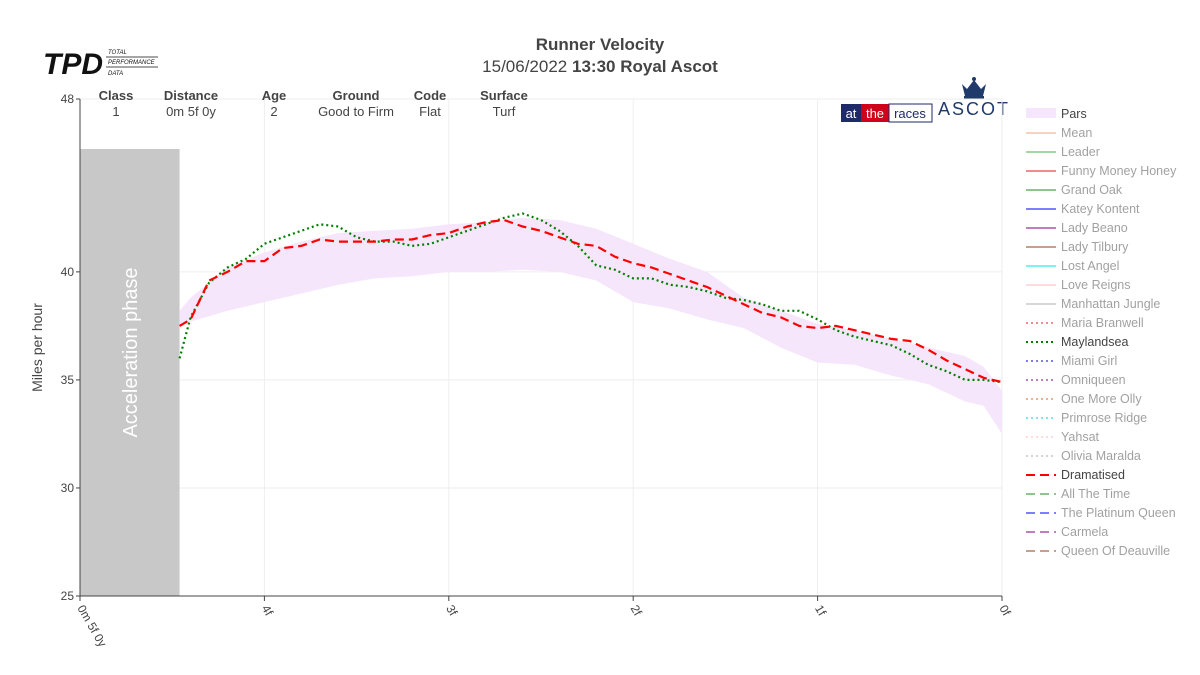 Image resolution: width=1200 pixels, height=675 pixels. I want to click on legend-label: Lady Tilbury, so click(1095, 247).